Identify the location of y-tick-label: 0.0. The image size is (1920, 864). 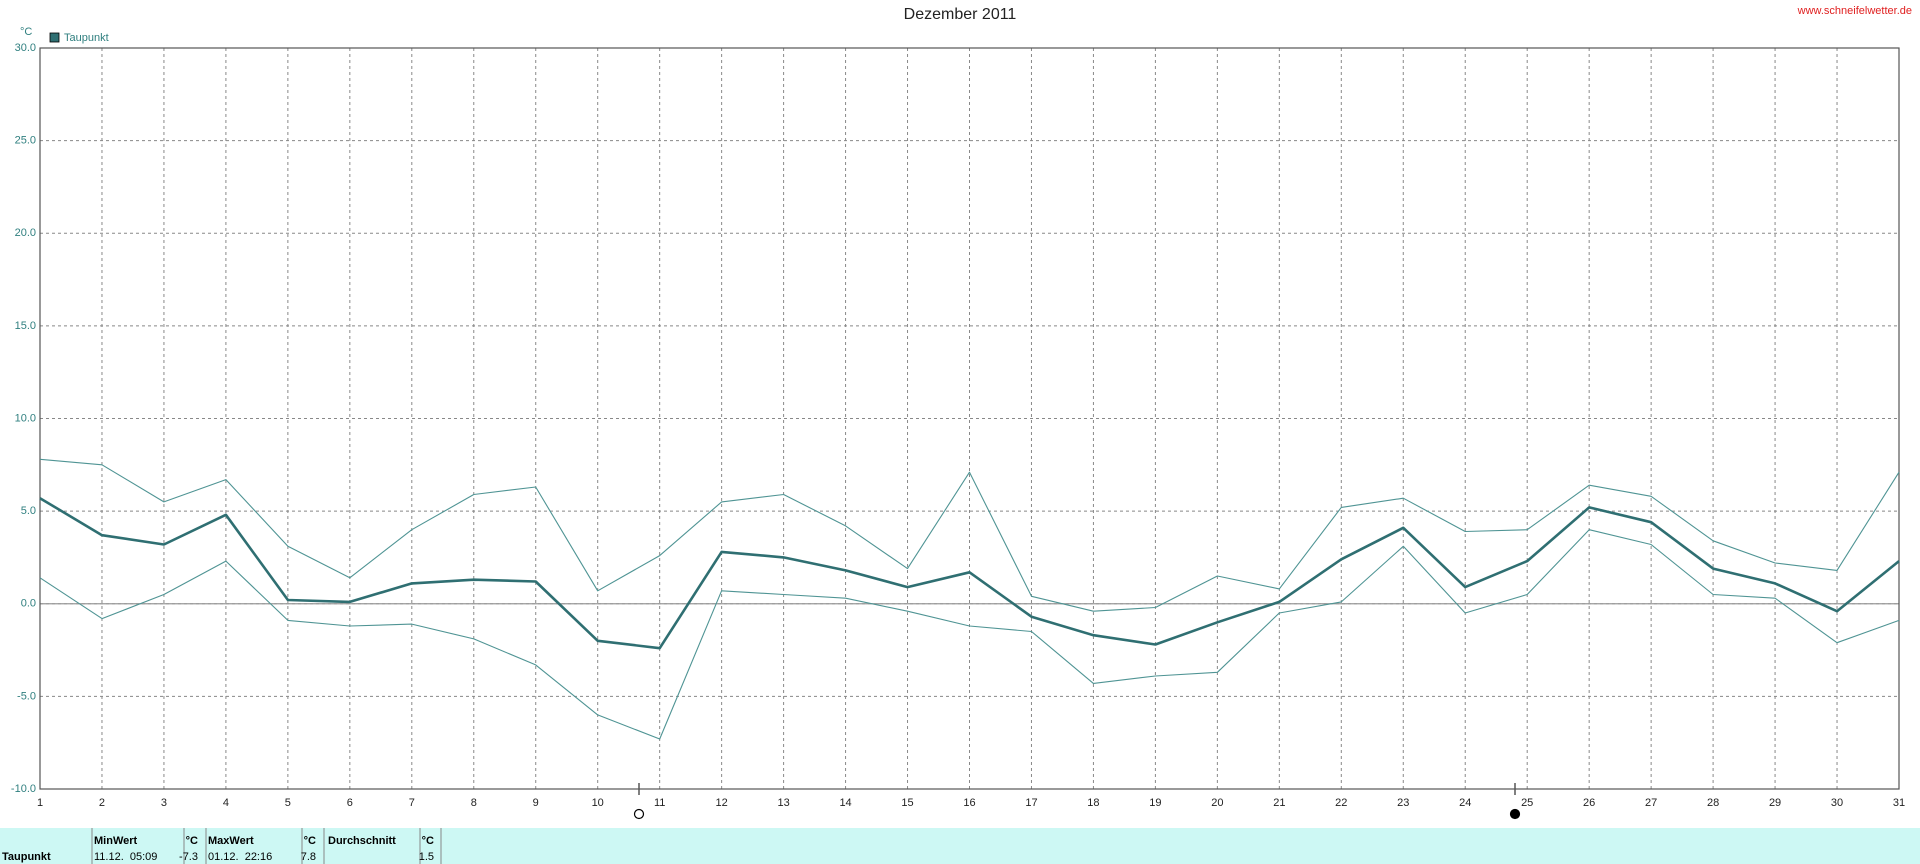
(28, 604).